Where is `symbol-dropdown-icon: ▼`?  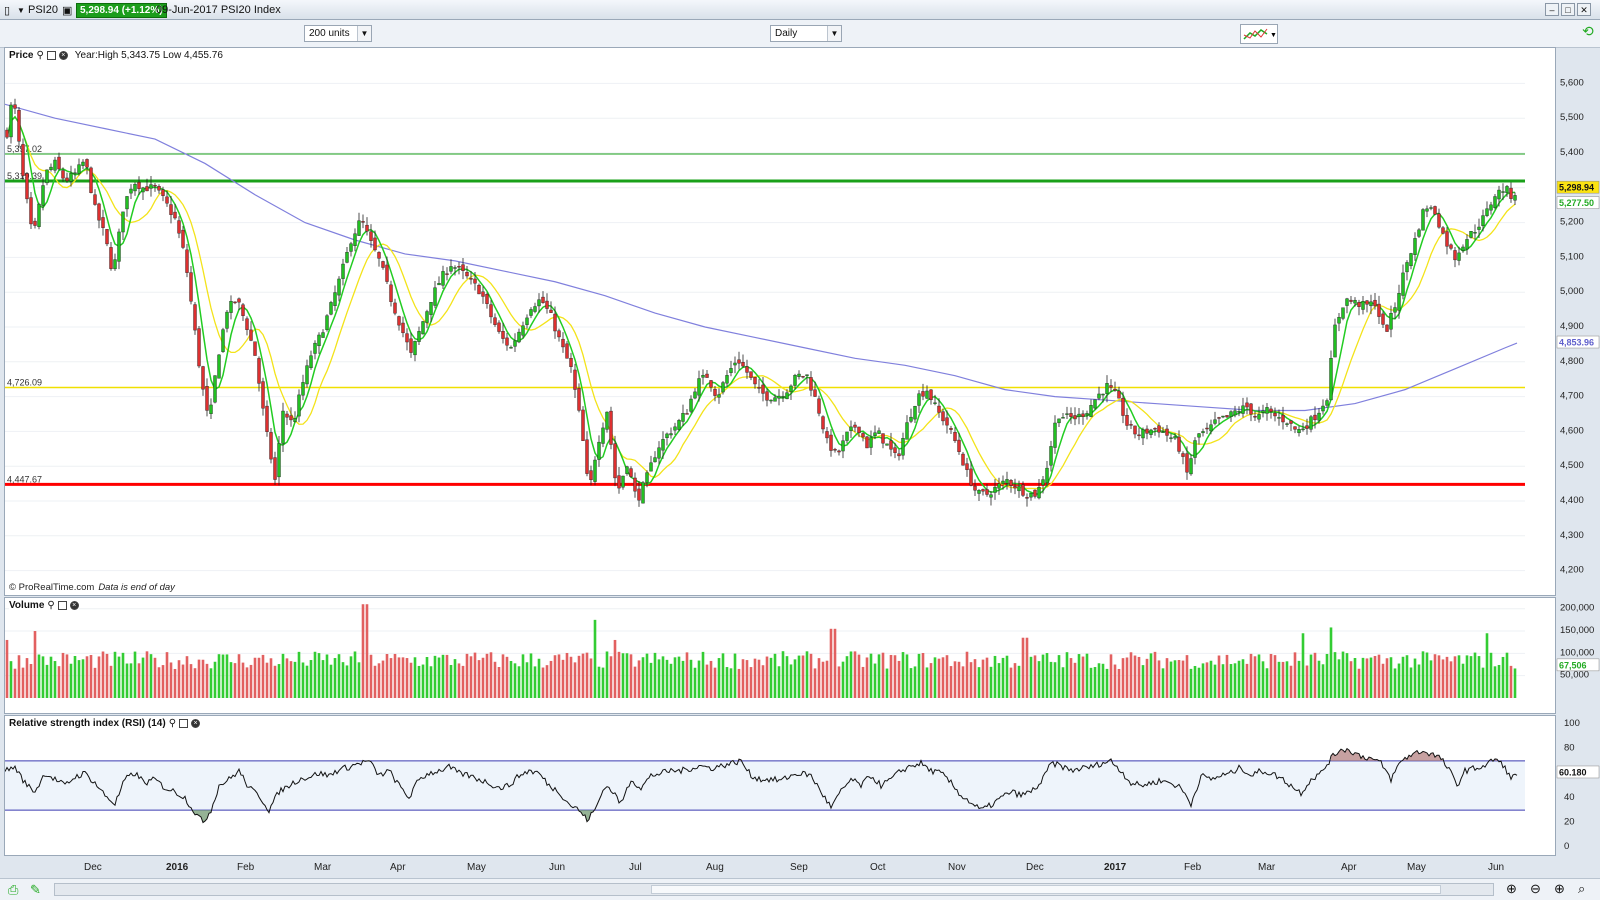
symbol-dropdown-icon: ▼ is located at coordinates (21, 10).